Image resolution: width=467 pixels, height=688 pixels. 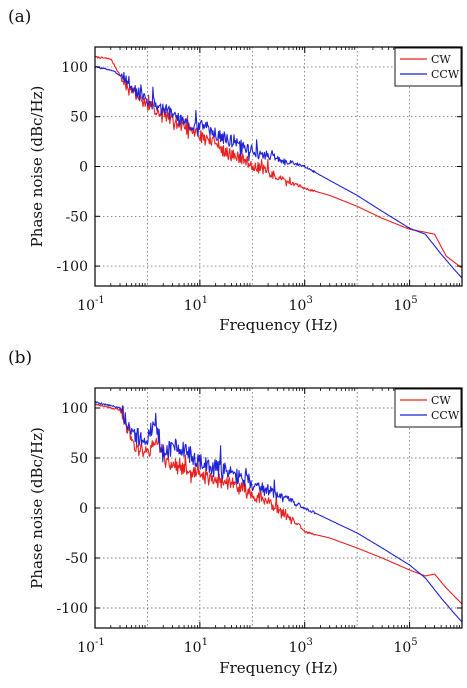 What do you see at coordinates (19, 17) in the screenshot?
I see `panel-label: (a)` at bounding box center [19, 17].